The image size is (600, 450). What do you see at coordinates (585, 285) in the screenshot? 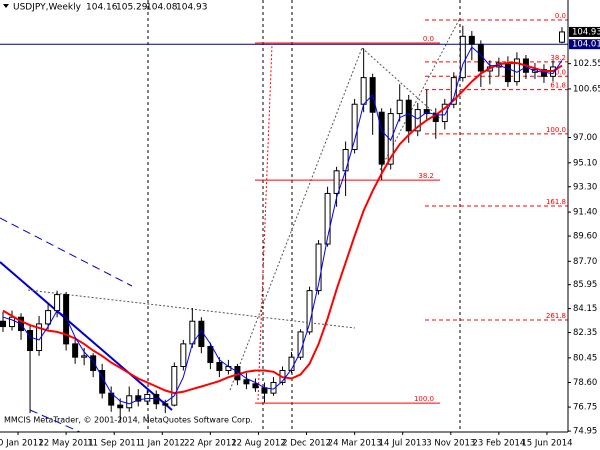
I see `y-tick-label: 85.95` at bounding box center [585, 285].